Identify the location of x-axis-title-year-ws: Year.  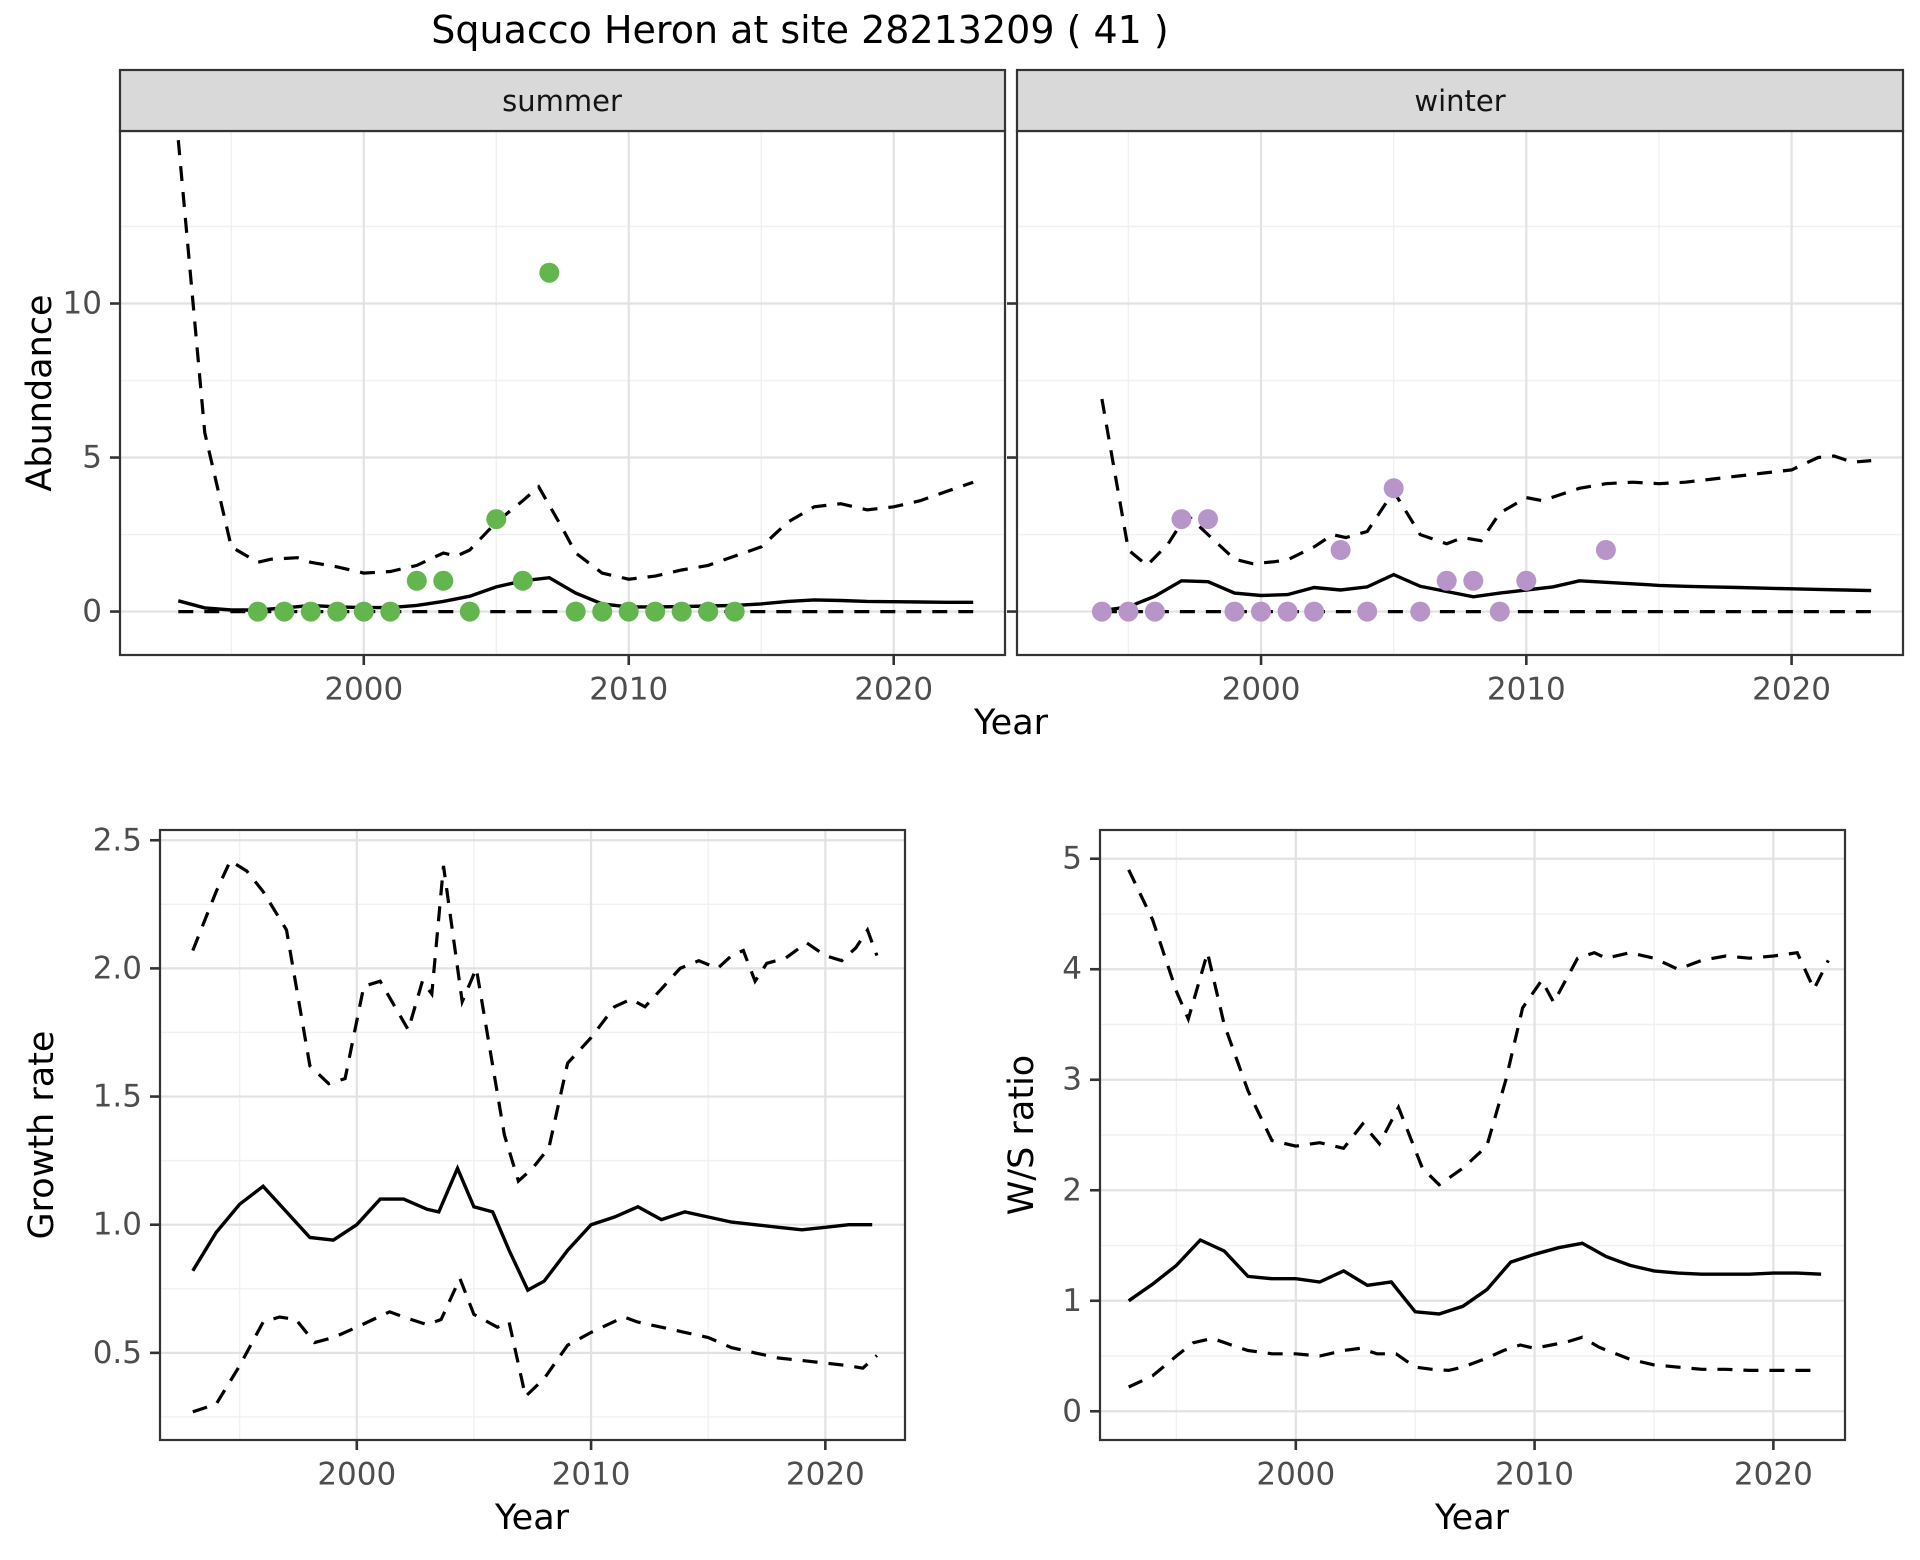
(1472, 1518).